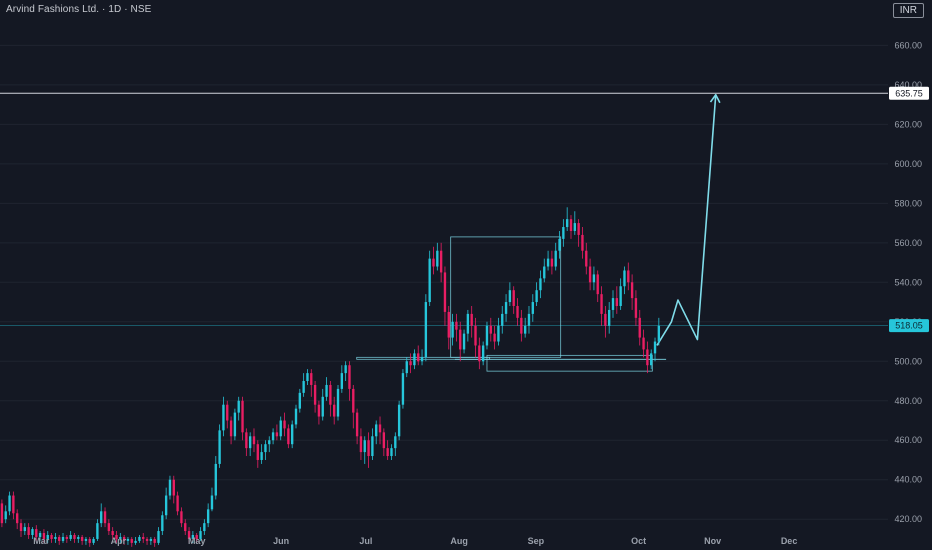 Image resolution: width=932 pixels, height=550 pixels. Describe the element at coordinates (459, 541) in the screenshot. I see `x-tick-label: Aug` at that location.